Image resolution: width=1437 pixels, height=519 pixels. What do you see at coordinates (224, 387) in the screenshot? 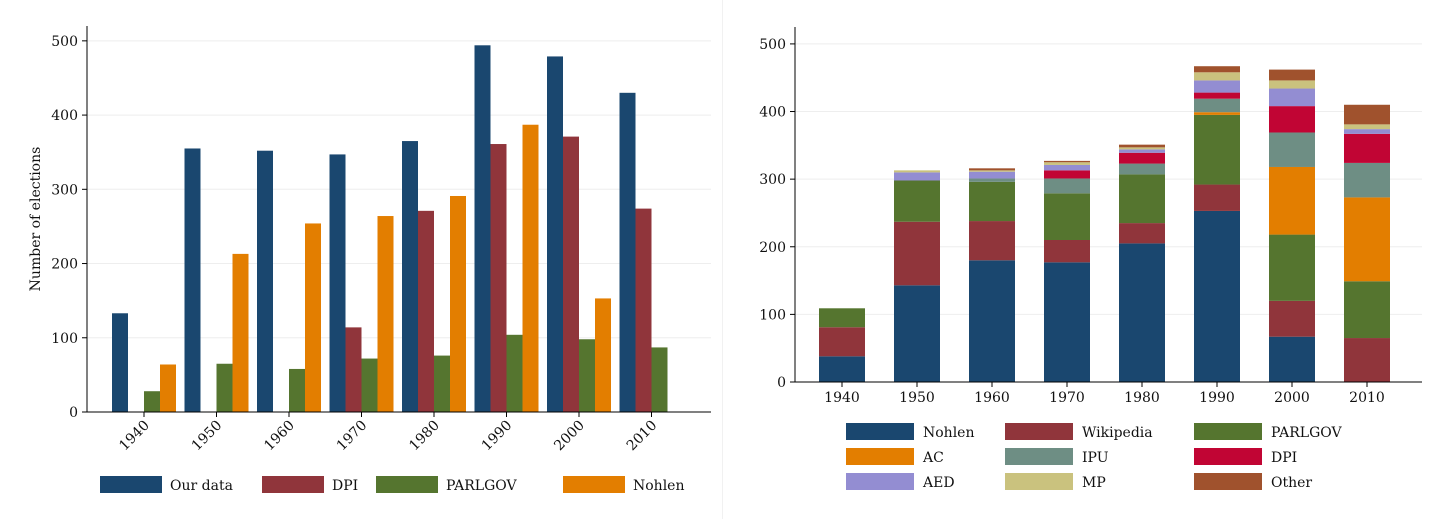
I see `bar-parlgov-1950` at bounding box center [224, 387].